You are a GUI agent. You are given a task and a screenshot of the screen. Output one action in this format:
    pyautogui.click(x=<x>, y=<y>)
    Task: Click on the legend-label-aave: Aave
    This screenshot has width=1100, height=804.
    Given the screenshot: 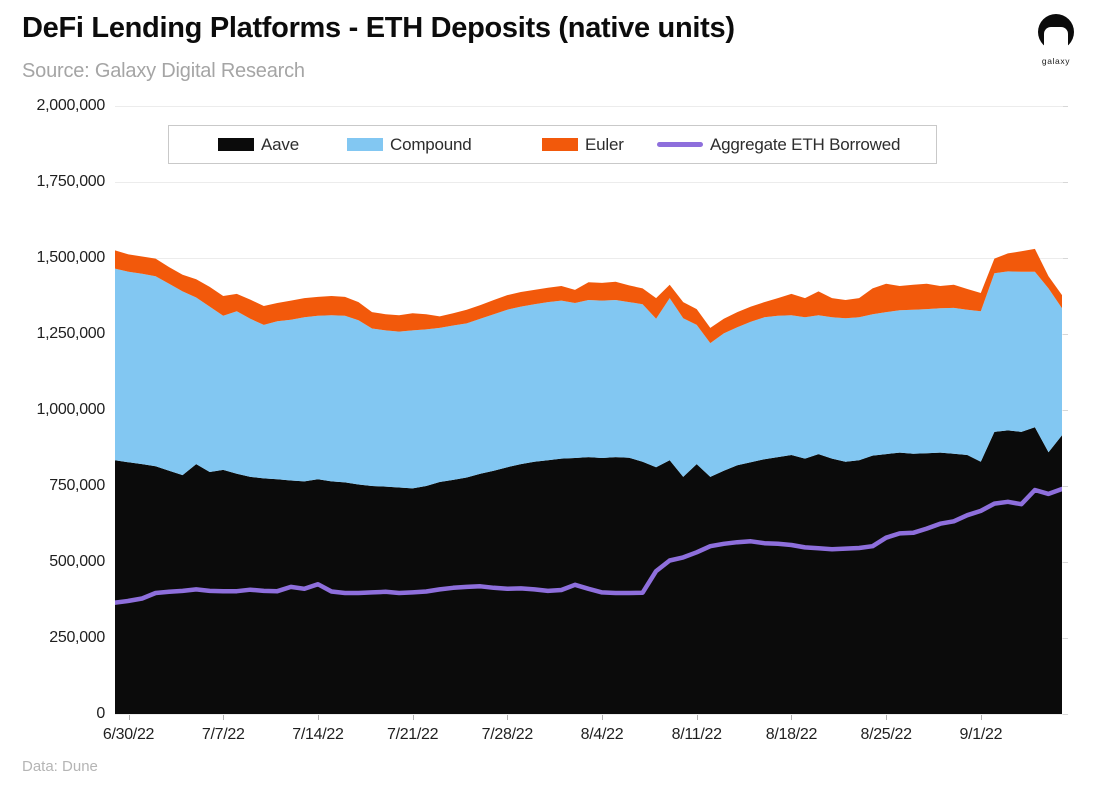 What is the action you would take?
    pyautogui.click(x=280, y=144)
    